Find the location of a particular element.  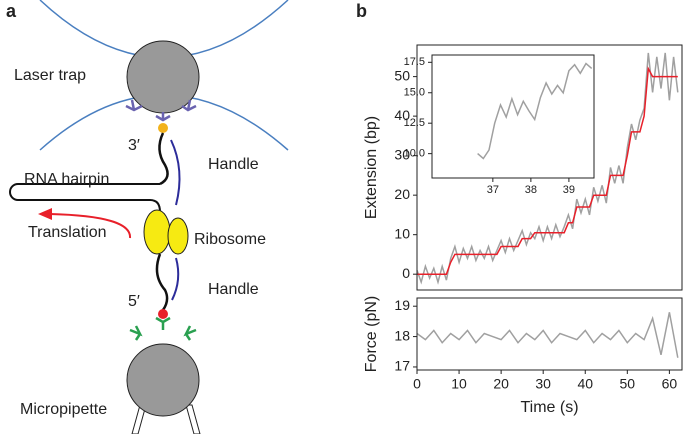

x-tick-label: 37 is located at coordinates (493, 190).